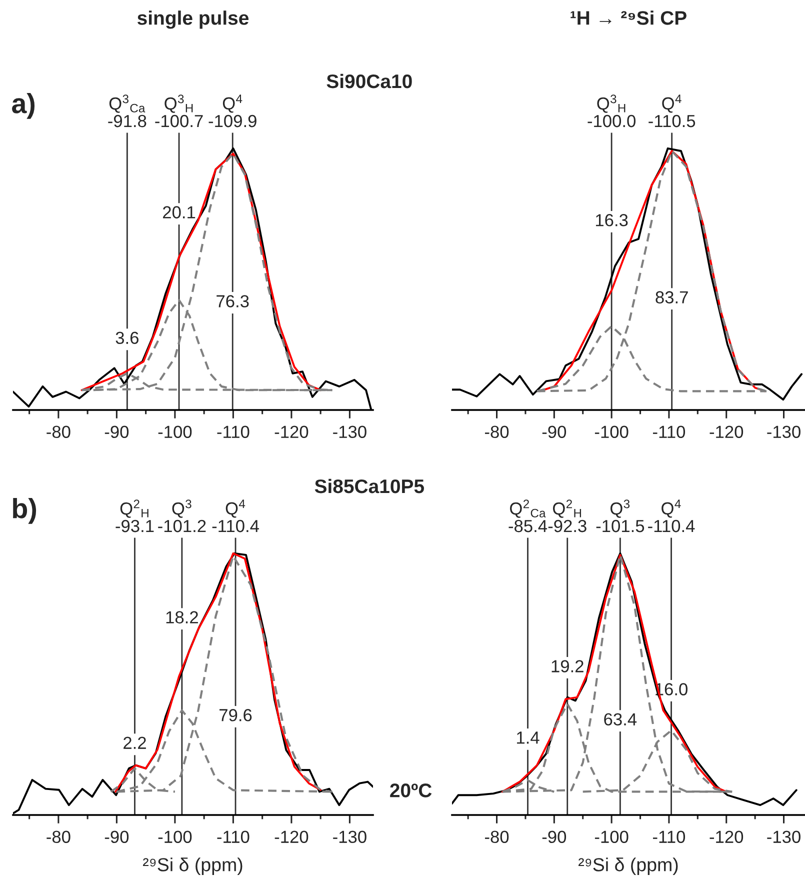 This screenshot has width=805, height=881. Describe the element at coordinates (528, 738) in the screenshot. I see `annotation: 1.4` at that location.